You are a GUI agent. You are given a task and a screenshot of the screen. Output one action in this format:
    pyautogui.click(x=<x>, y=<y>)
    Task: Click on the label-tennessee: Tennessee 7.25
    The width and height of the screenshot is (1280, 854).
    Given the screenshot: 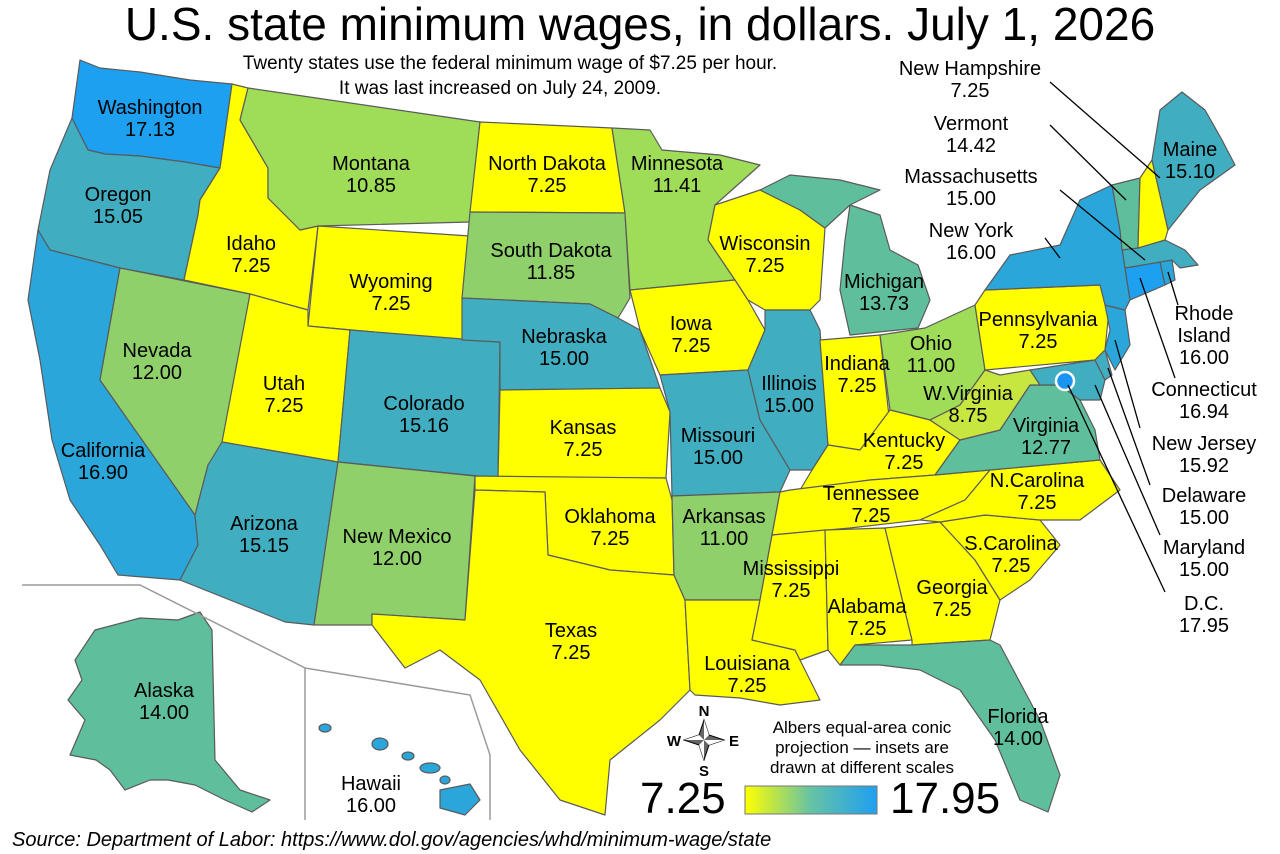 What is the action you would take?
    pyautogui.click(x=871, y=505)
    